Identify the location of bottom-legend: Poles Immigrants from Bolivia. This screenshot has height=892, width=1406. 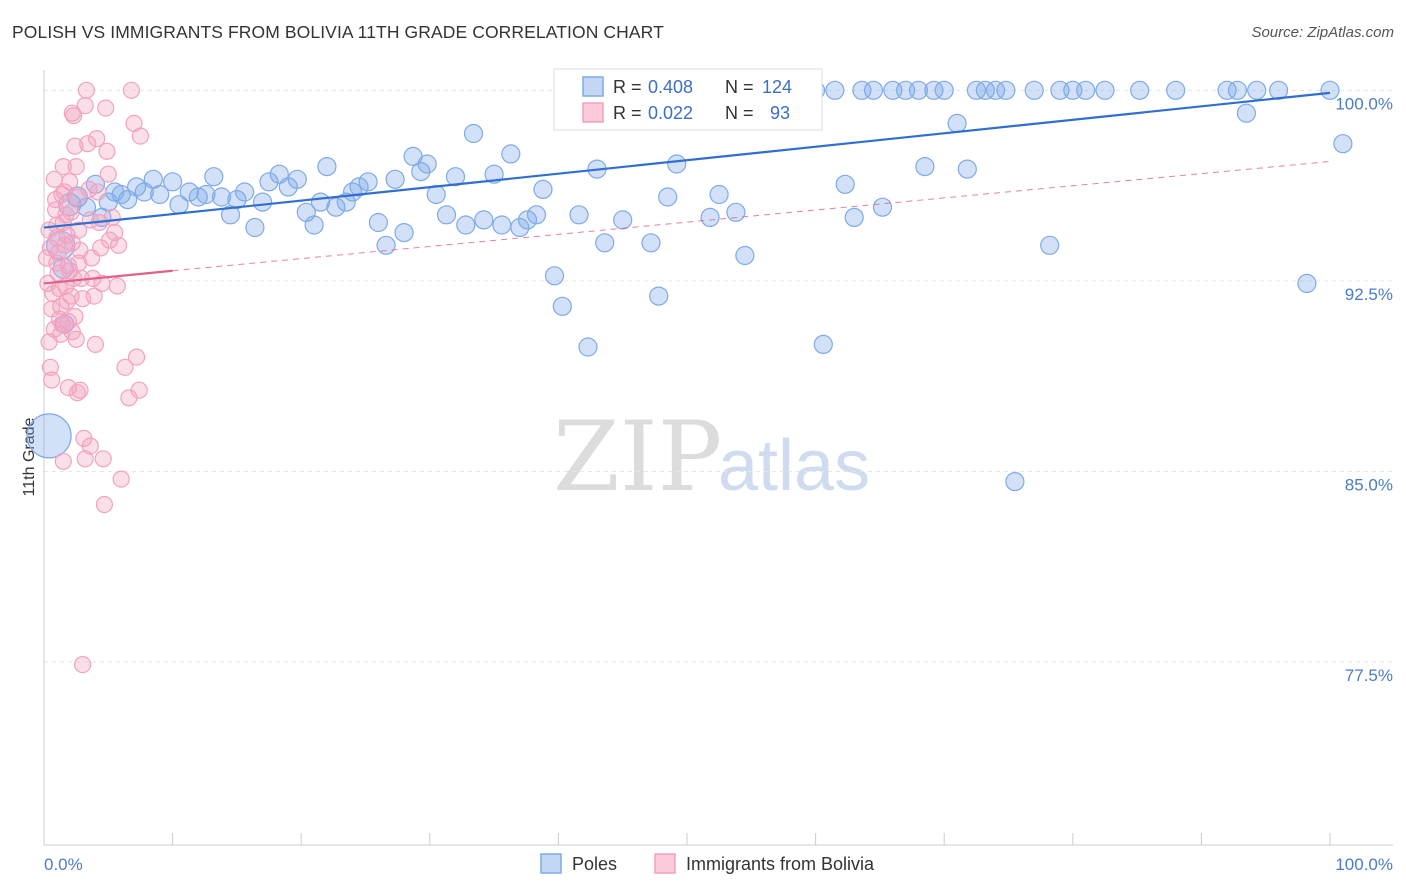
(707, 863).